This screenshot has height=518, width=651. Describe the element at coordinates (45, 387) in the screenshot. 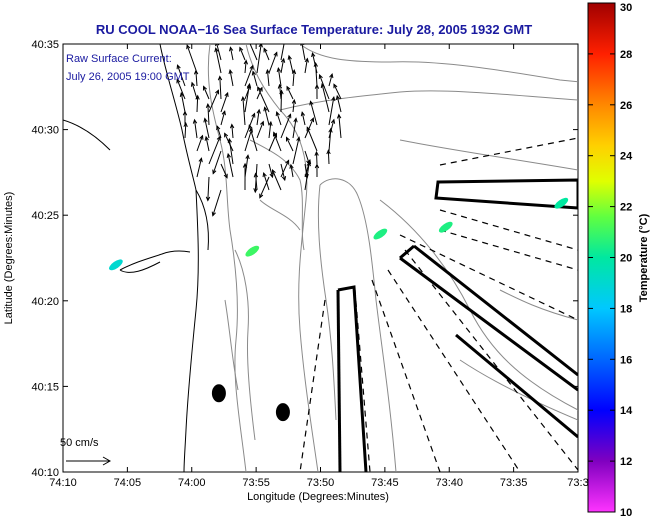

I see `y-tick-label: 40:15` at that location.